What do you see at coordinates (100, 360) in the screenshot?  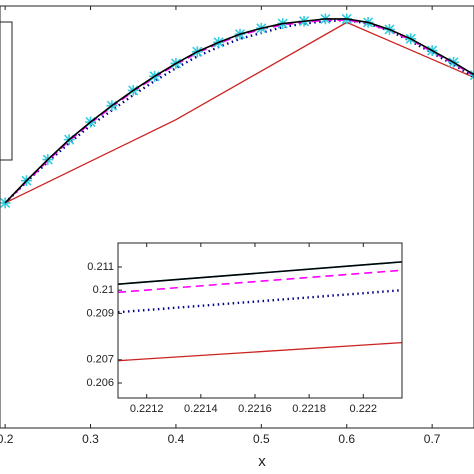 I see `y-tick-label: 0.207` at bounding box center [100, 360].